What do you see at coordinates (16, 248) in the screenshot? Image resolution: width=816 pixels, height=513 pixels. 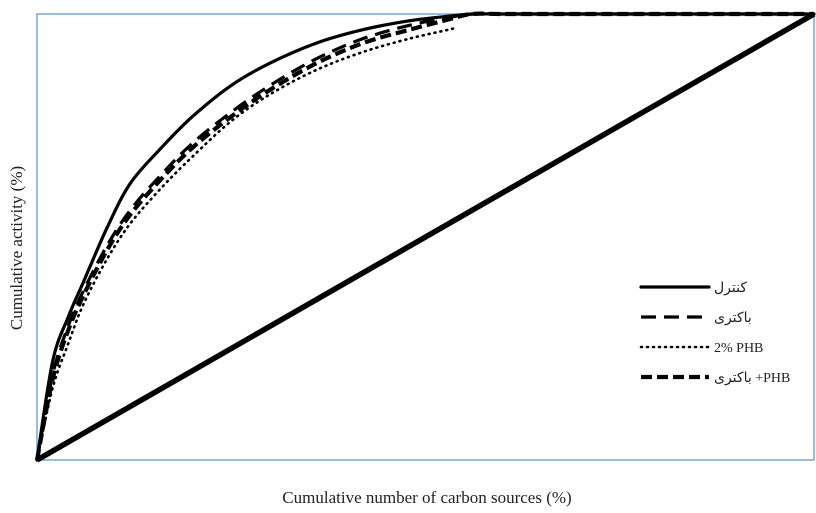 I see `y-axis-title: Cumulative activity (%)` at bounding box center [16, 248].